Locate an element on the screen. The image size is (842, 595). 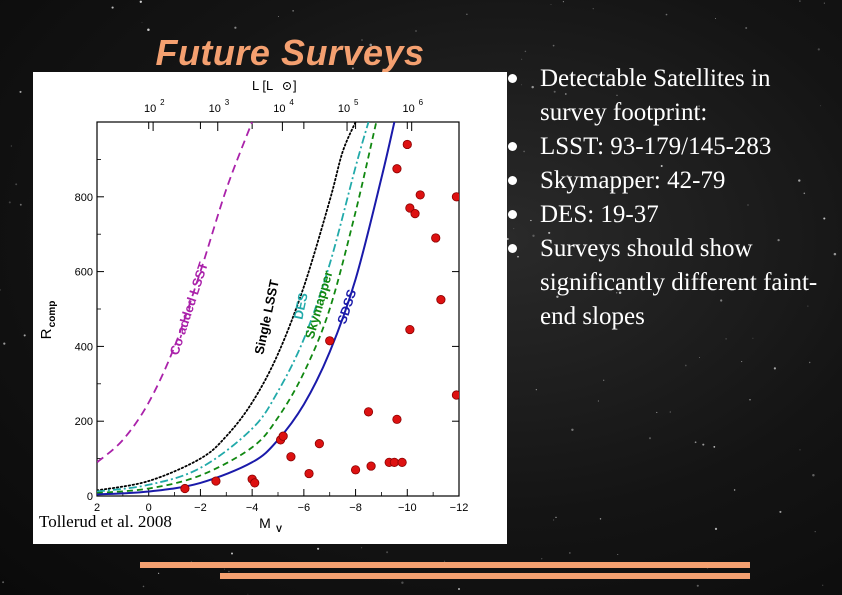
x-tick-label: −4 is located at coordinates (252, 508).